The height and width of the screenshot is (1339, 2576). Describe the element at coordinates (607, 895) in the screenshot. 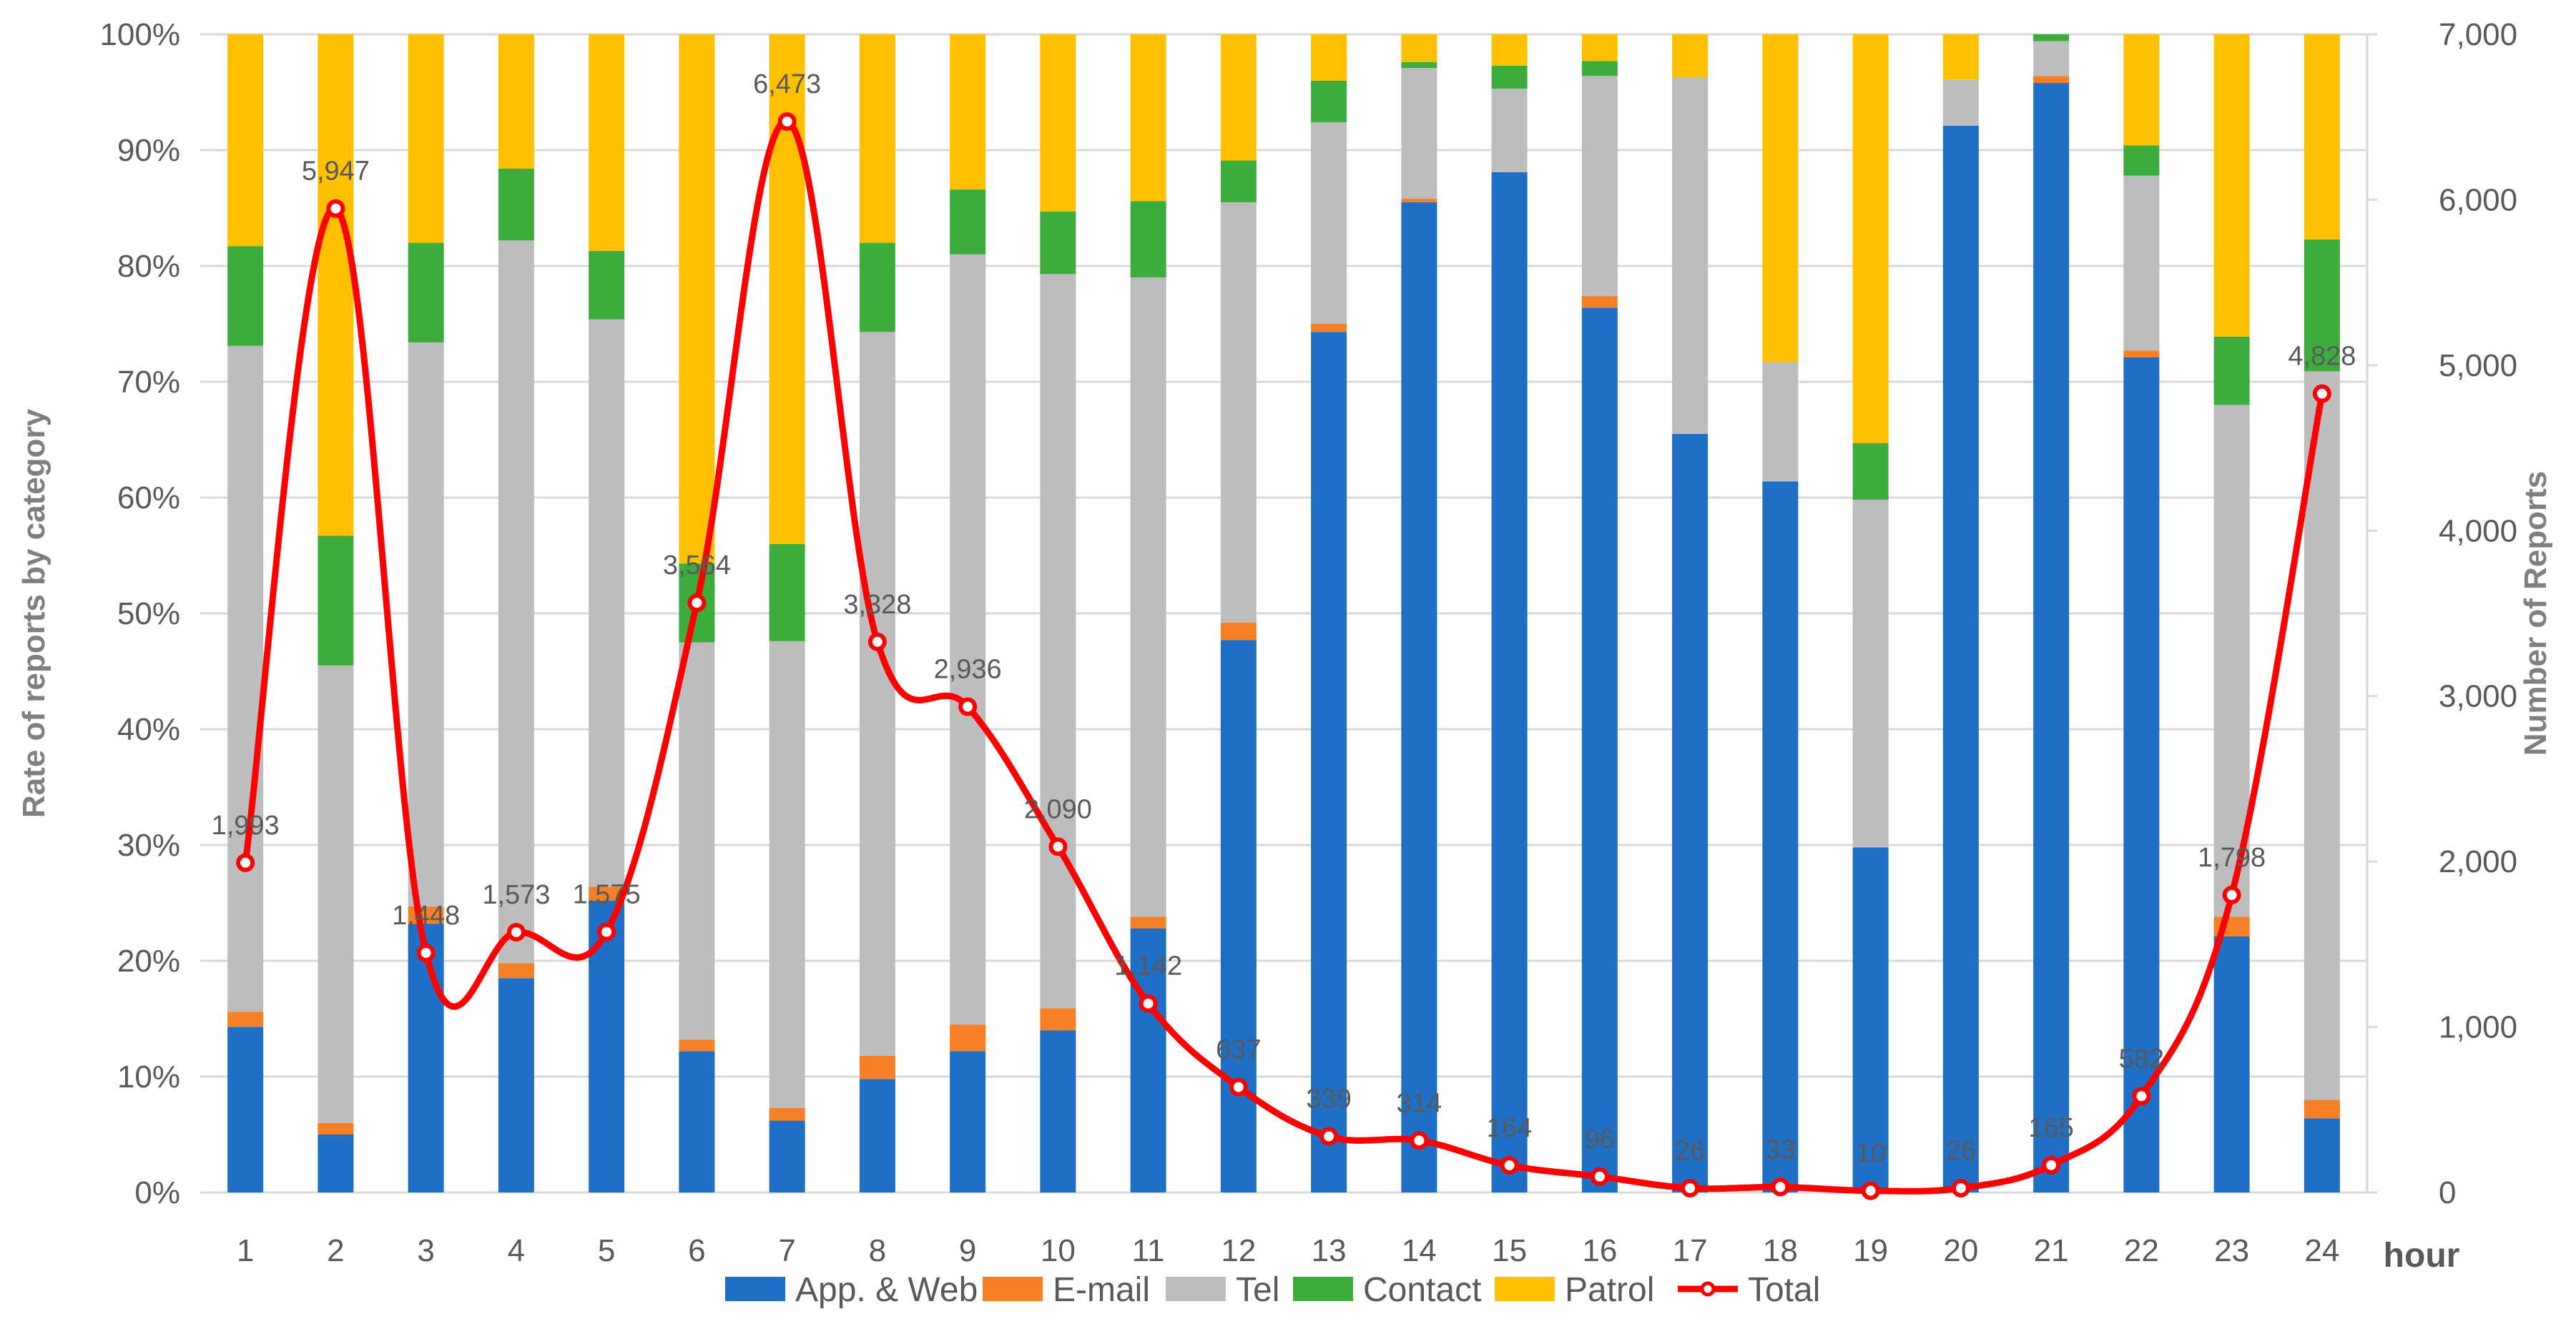

I see `total-data-label: 1,575` at that location.